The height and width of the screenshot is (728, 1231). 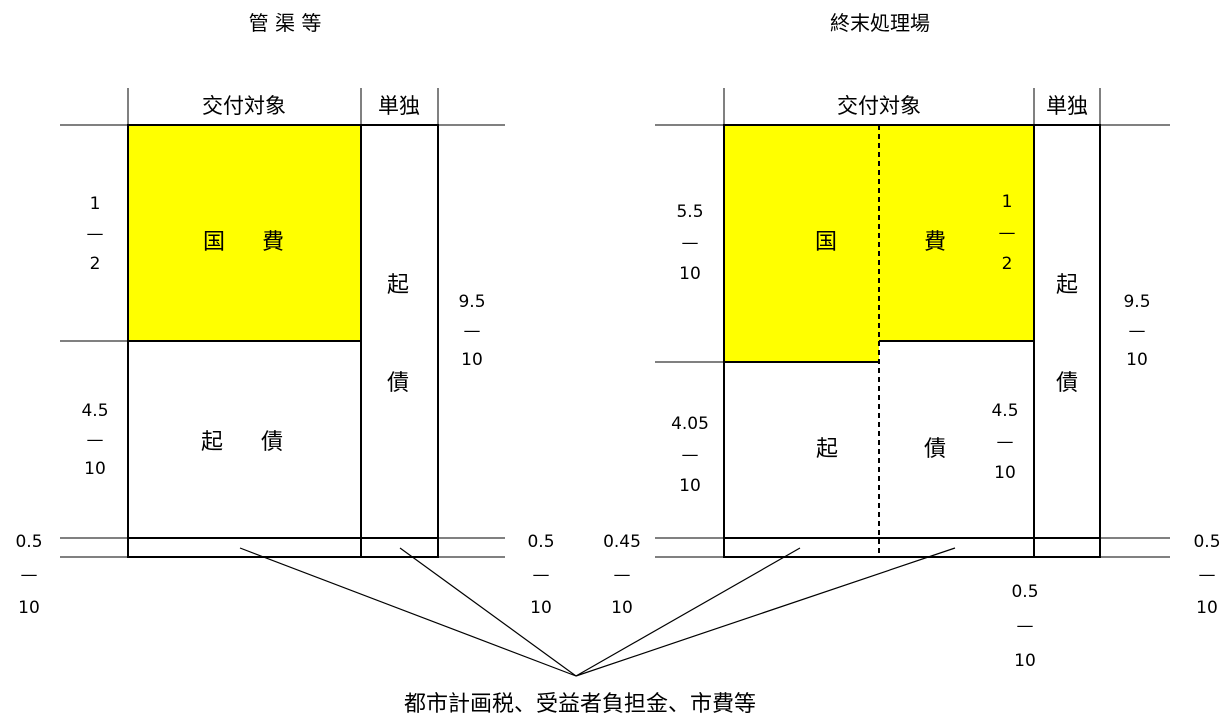 What do you see at coordinates (801, 243) in the screenshot?
I see `right-national-block-left` at bounding box center [801, 243].